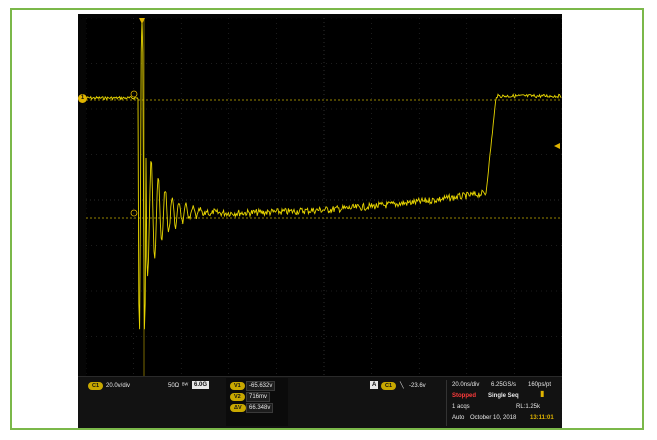 The width and height of the screenshot is (657, 440). I want to click on channel-1-badge: C1, so click(96, 386).